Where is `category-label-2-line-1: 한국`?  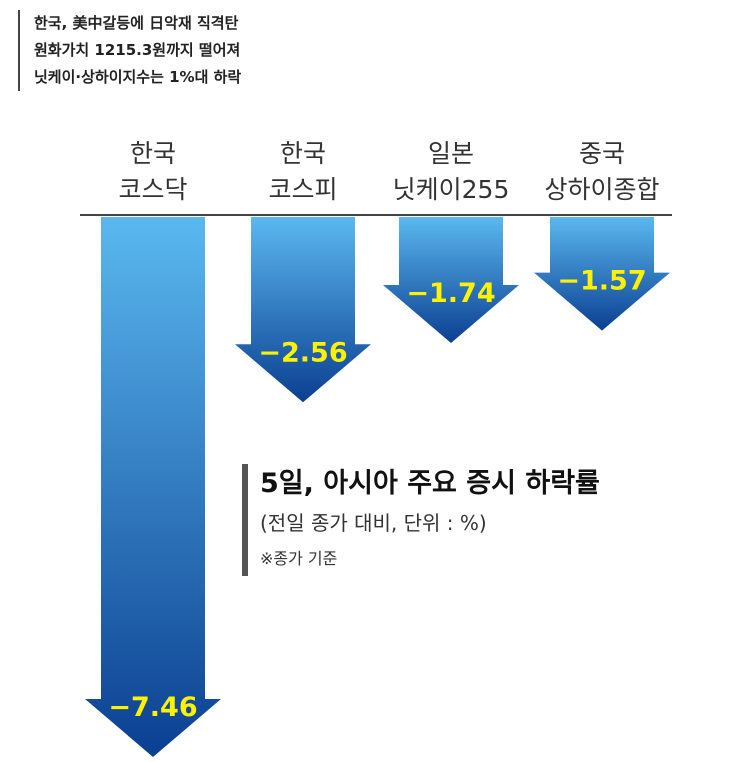
category-label-2-line-1: 한국 is located at coordinates (303, 153).